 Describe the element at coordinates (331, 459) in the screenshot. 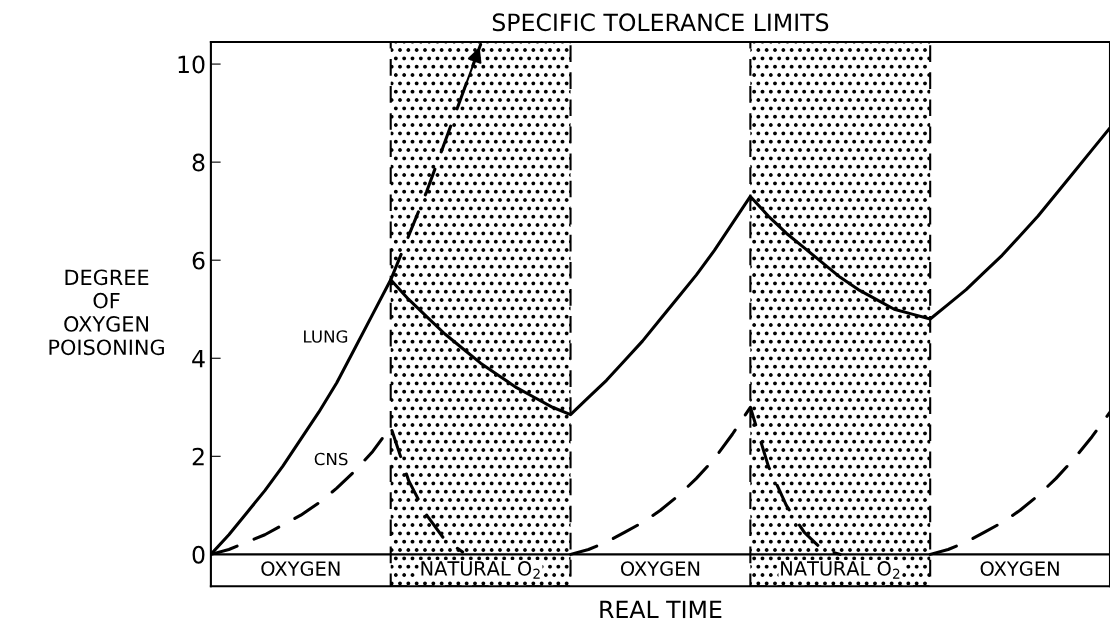

I see `series-label: CNS` at that location.